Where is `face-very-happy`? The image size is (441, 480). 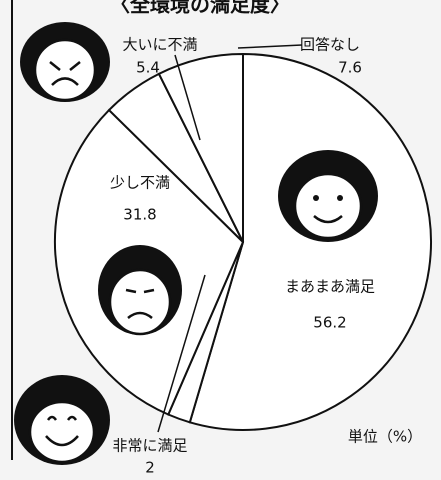
face-very-happy is located at coordinates (62, 420).